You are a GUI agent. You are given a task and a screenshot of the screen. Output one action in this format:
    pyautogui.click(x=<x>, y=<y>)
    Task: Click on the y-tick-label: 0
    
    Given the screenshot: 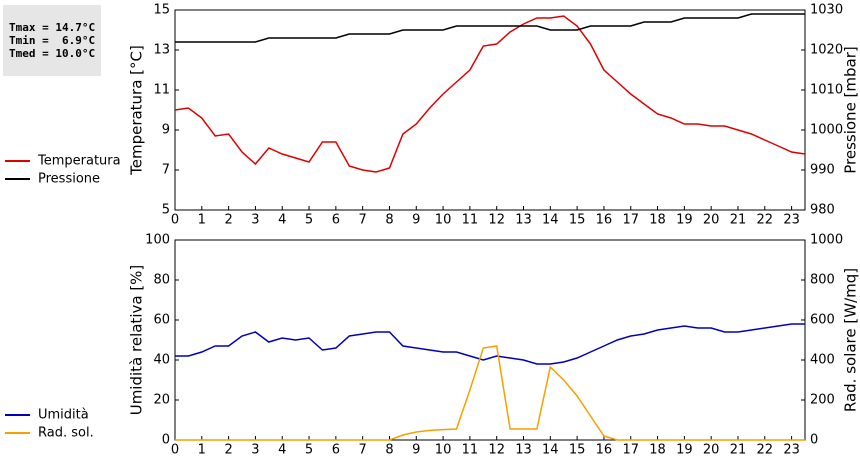 What is the action you would take?
    pyautogui.click(x=166, y=440)
    